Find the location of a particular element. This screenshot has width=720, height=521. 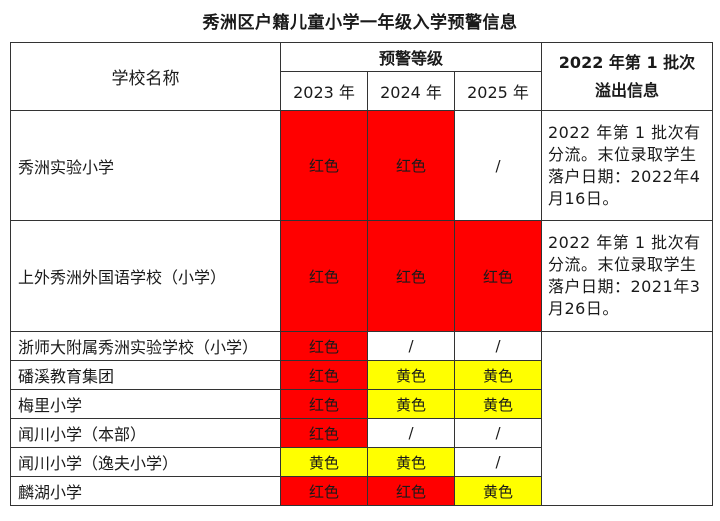

school-name-cell: 浙师大附属秀洲实验学校（小学） is located at coordinates (145, 346).